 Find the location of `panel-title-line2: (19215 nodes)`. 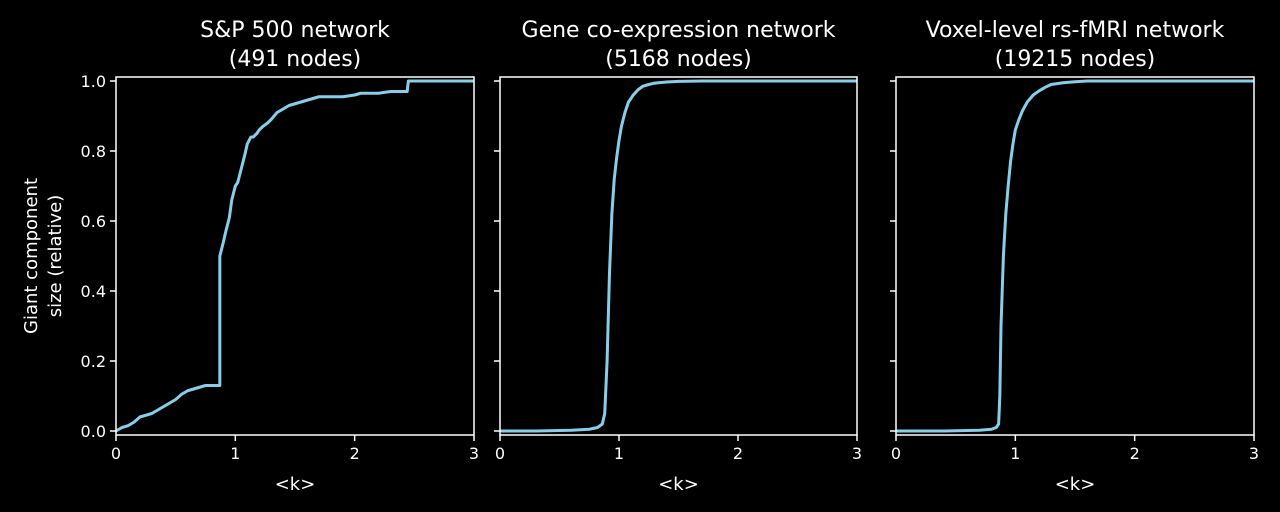

panel-title-line2: (19215 nodes) is located at coordinates (1075, 59).